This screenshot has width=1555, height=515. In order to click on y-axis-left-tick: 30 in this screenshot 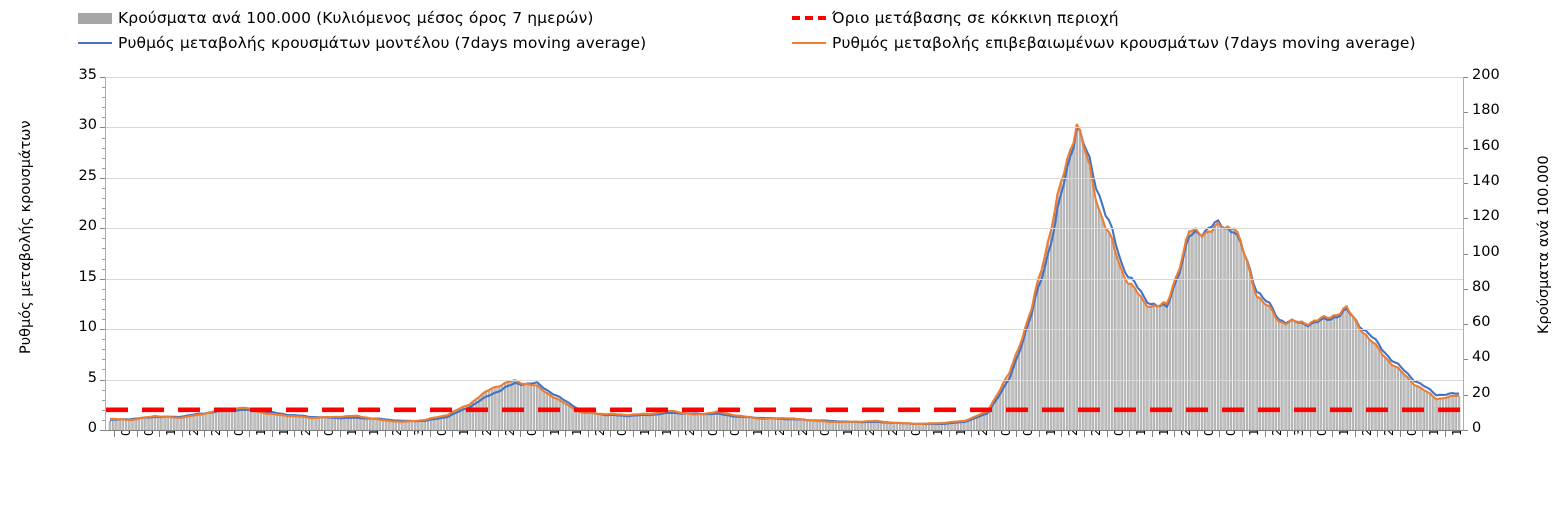, I will do `click(87, 125)`.